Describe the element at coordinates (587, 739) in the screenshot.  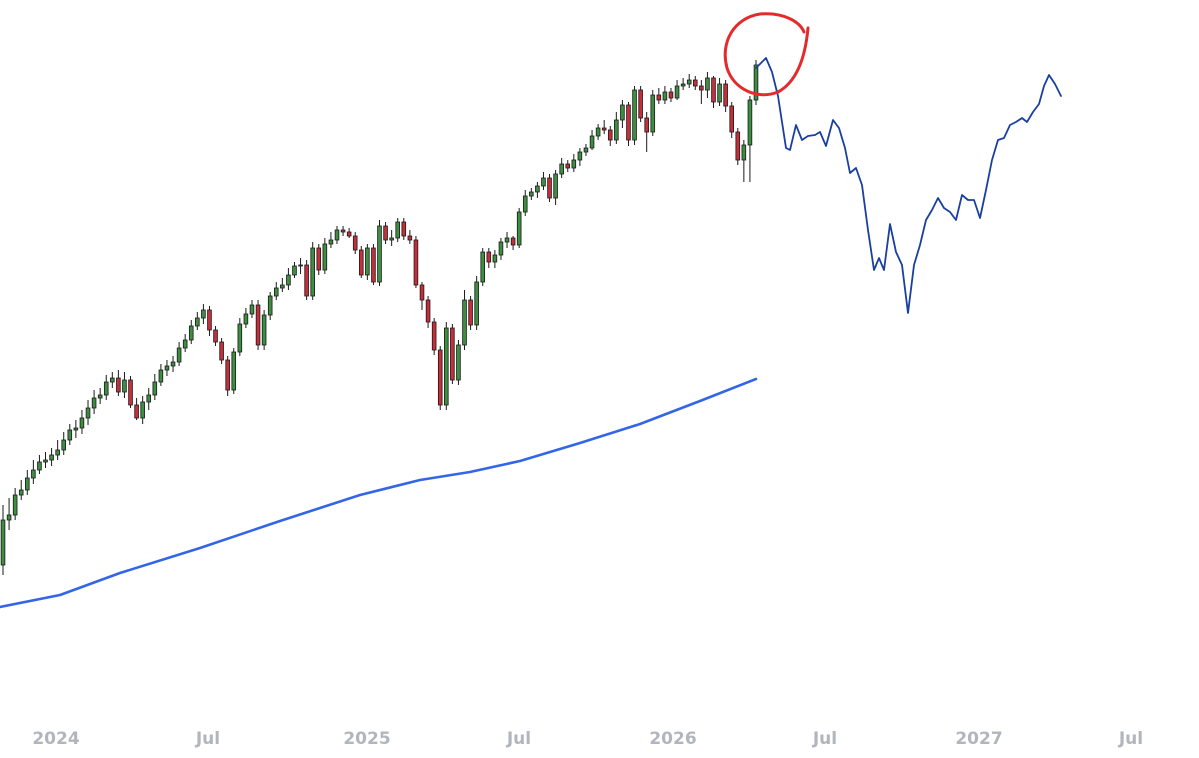
I see `x-axis: 2024 Jul 2025 Jul 2026 Jul 2027 Jul` at that location.